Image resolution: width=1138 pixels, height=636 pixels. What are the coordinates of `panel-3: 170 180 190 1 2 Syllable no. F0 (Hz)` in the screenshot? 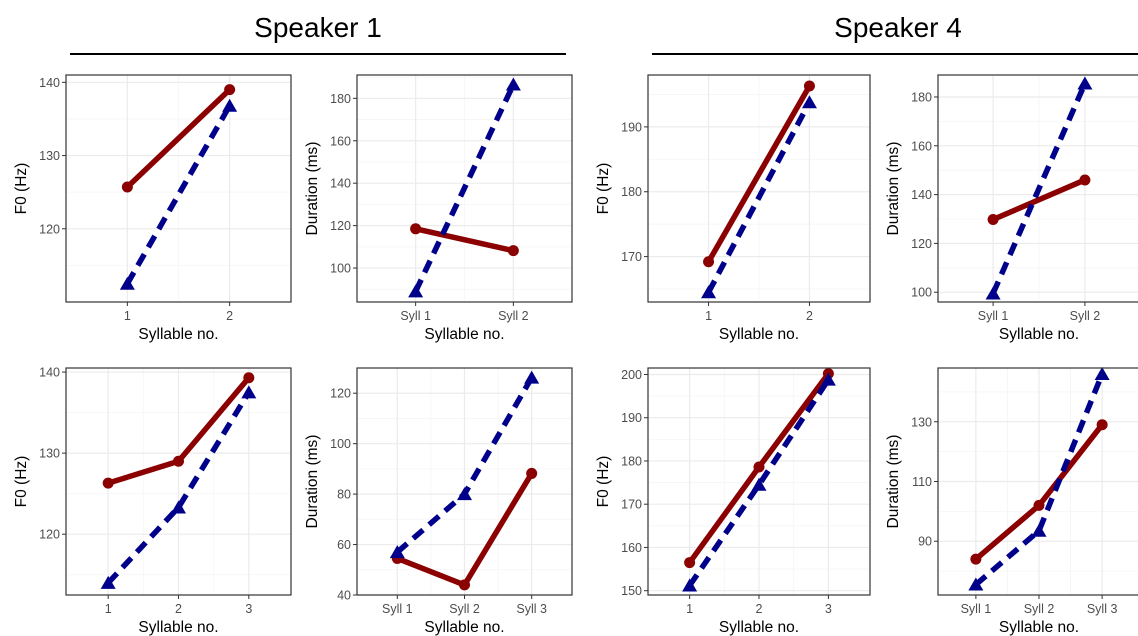 It's located at (733, 208).